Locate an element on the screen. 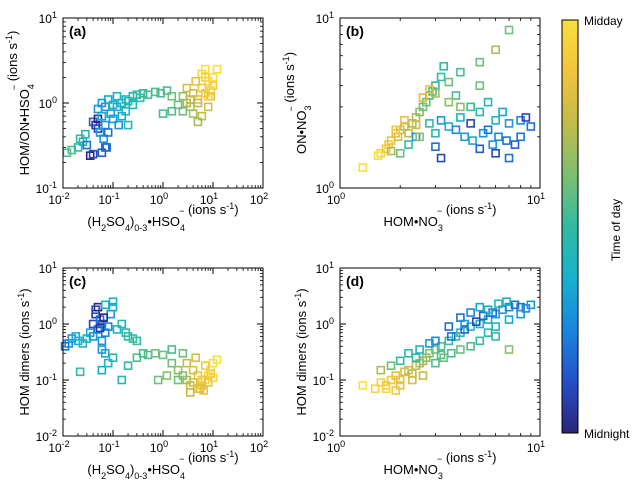 This screenshot has width=638, height=481. x-axis-label: (H2SO4)0-3•HSO4− (ions s-1) is located at coordinates (162, 217).